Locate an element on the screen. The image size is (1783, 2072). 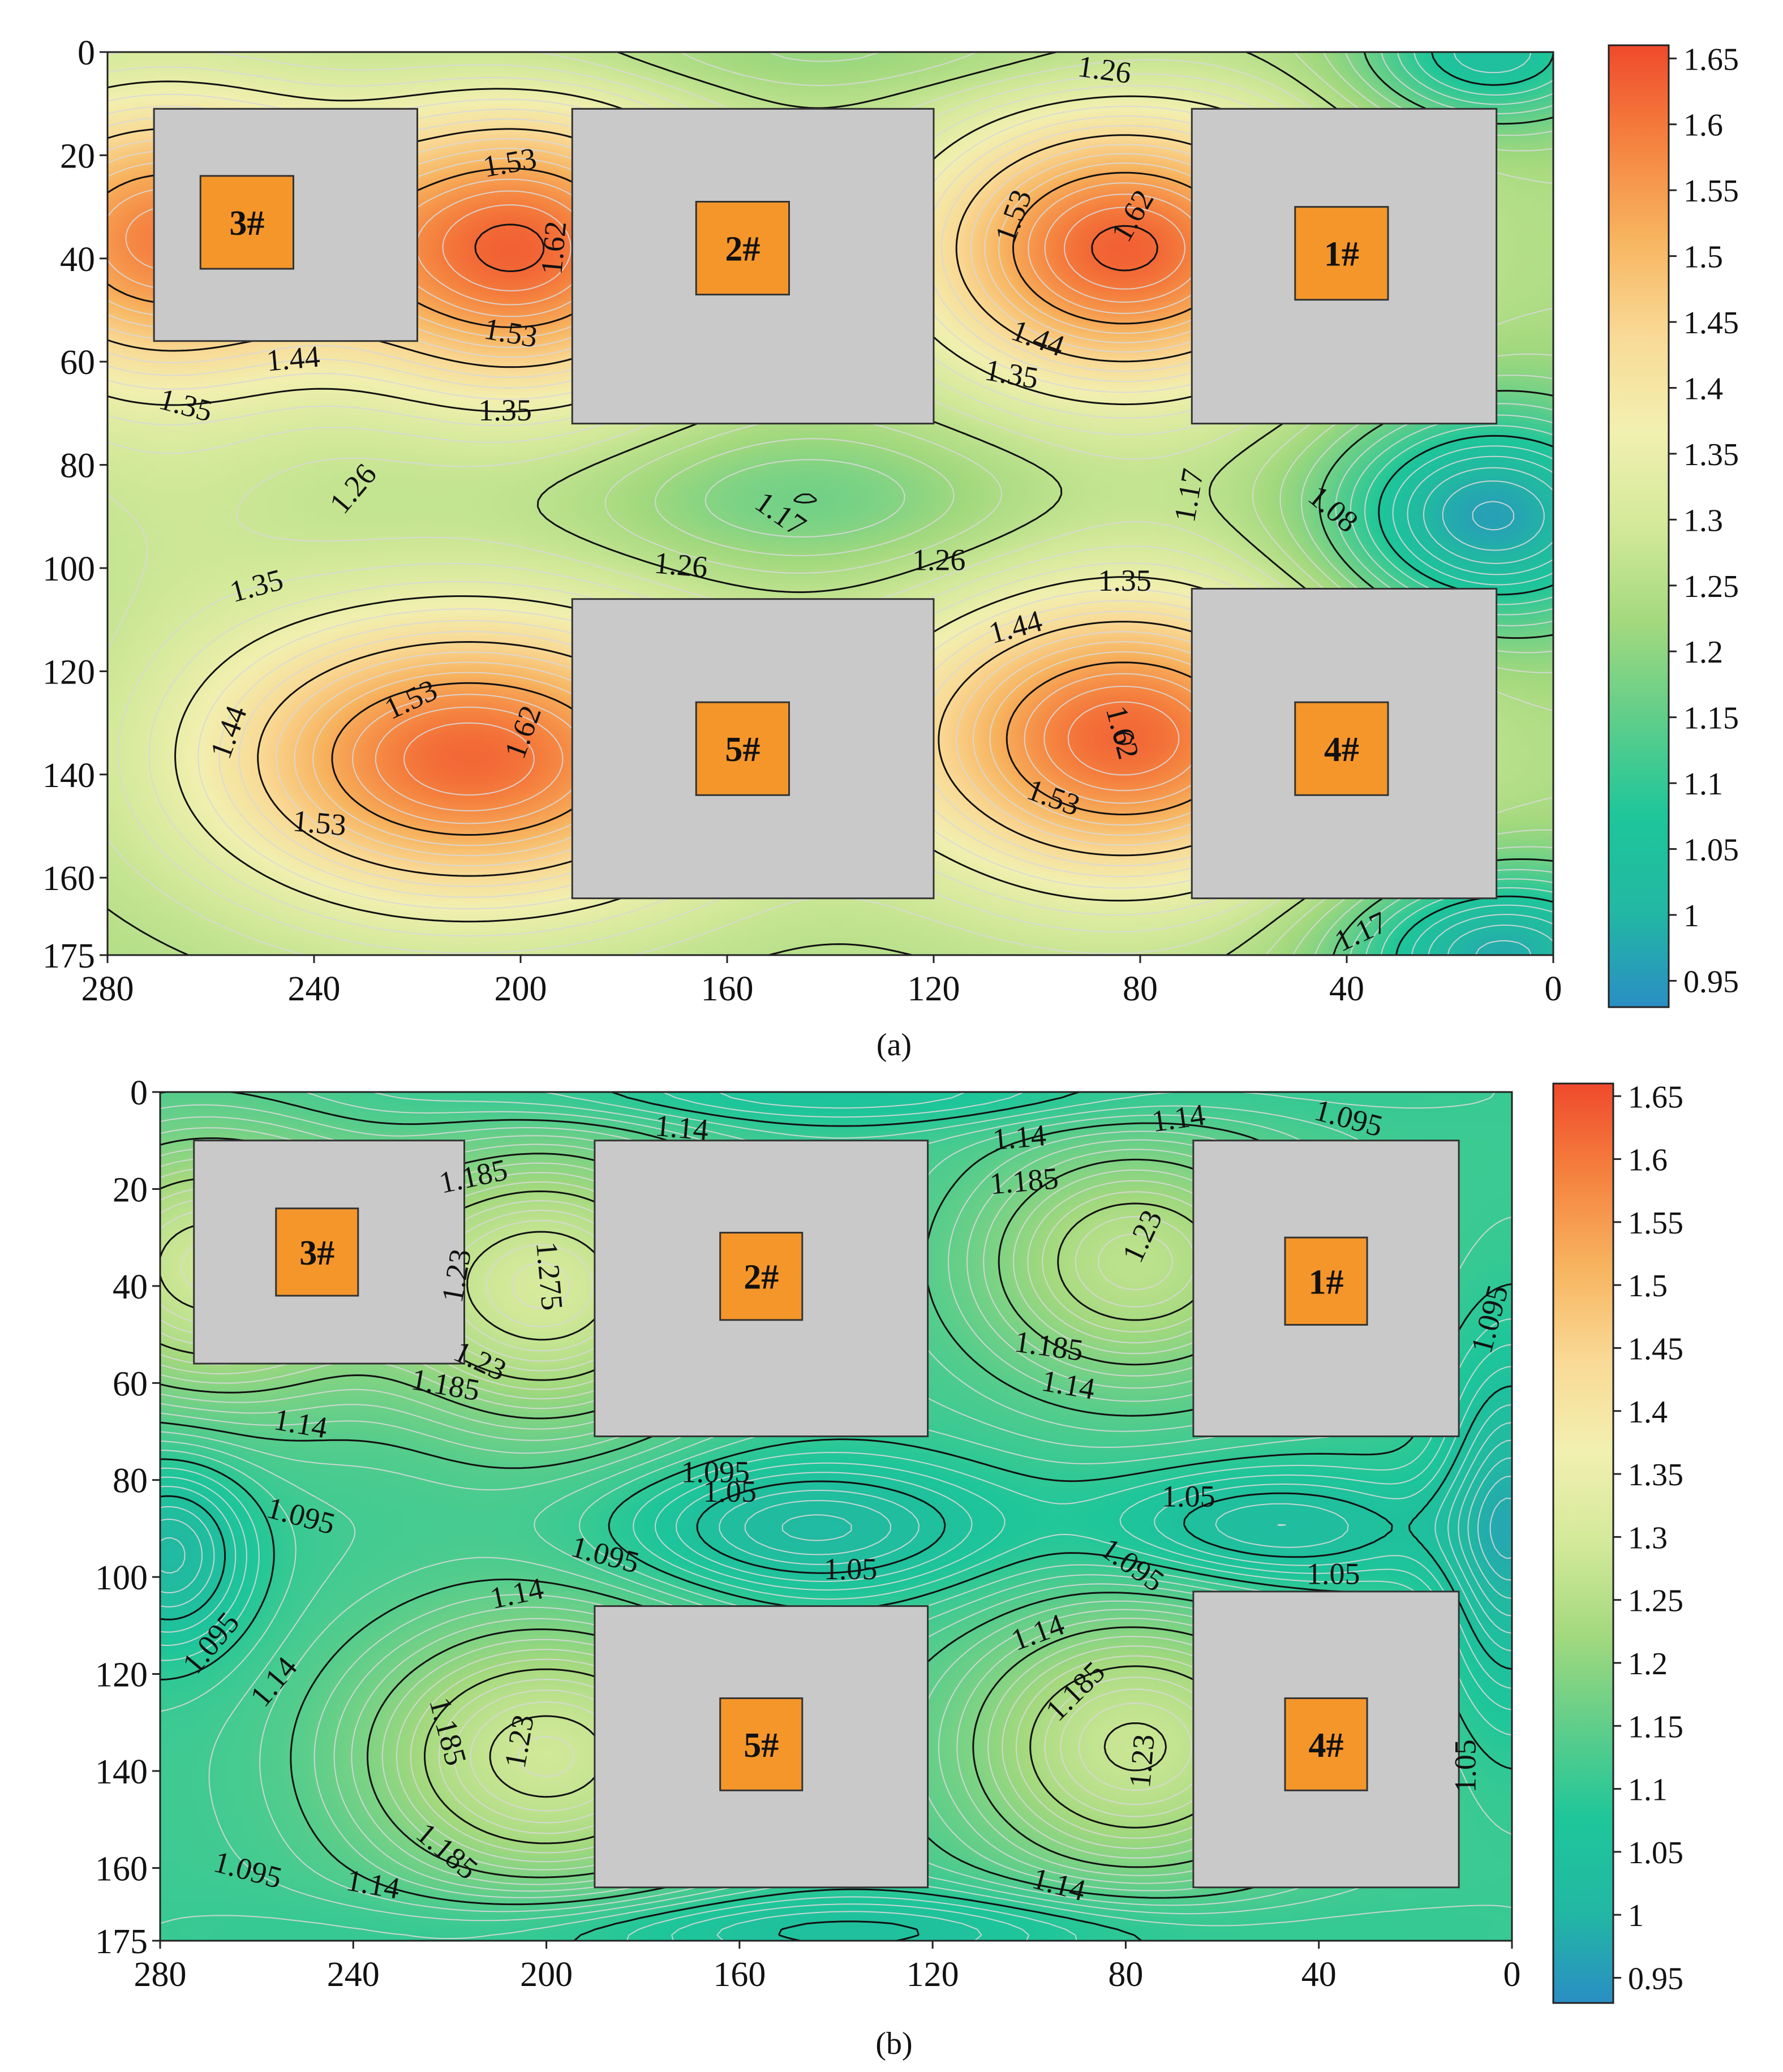
contour-label: 1.185 is located at coordinates (1024, 1181).